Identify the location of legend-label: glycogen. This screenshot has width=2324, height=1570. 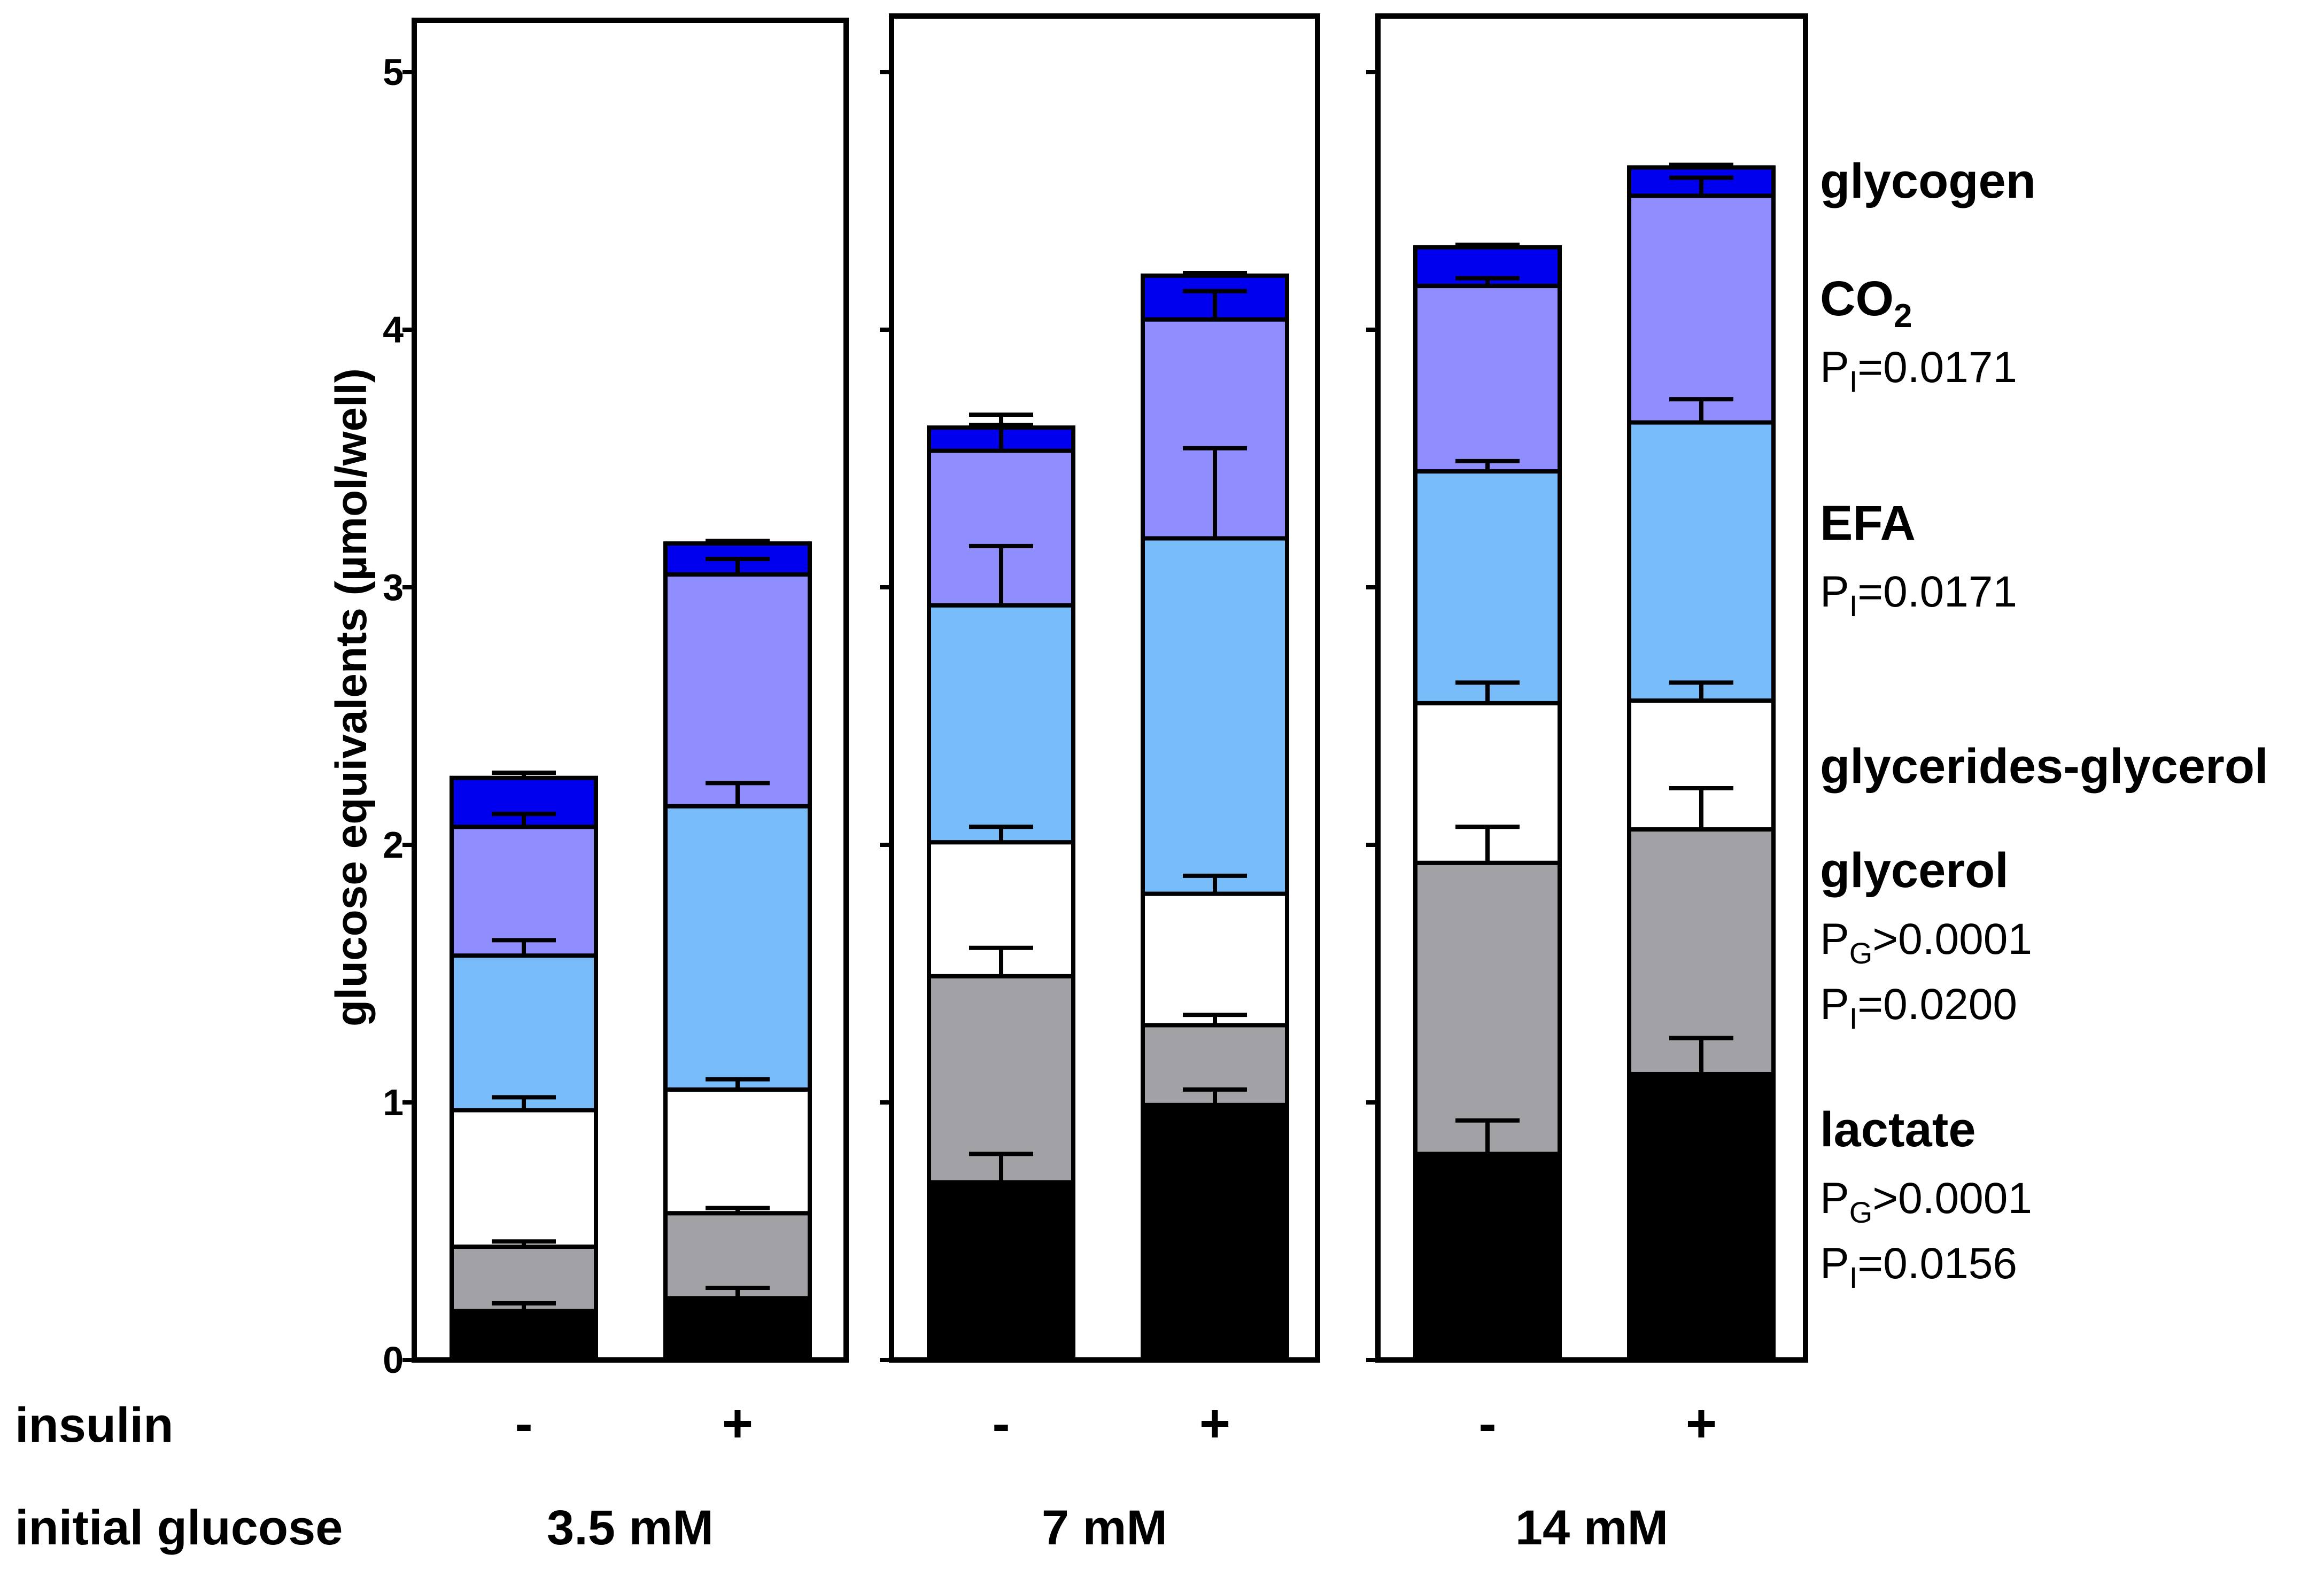
(1928, 181).